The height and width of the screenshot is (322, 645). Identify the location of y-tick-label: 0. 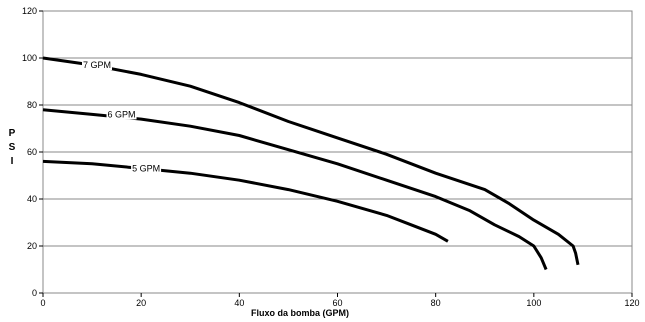
(34, 293).